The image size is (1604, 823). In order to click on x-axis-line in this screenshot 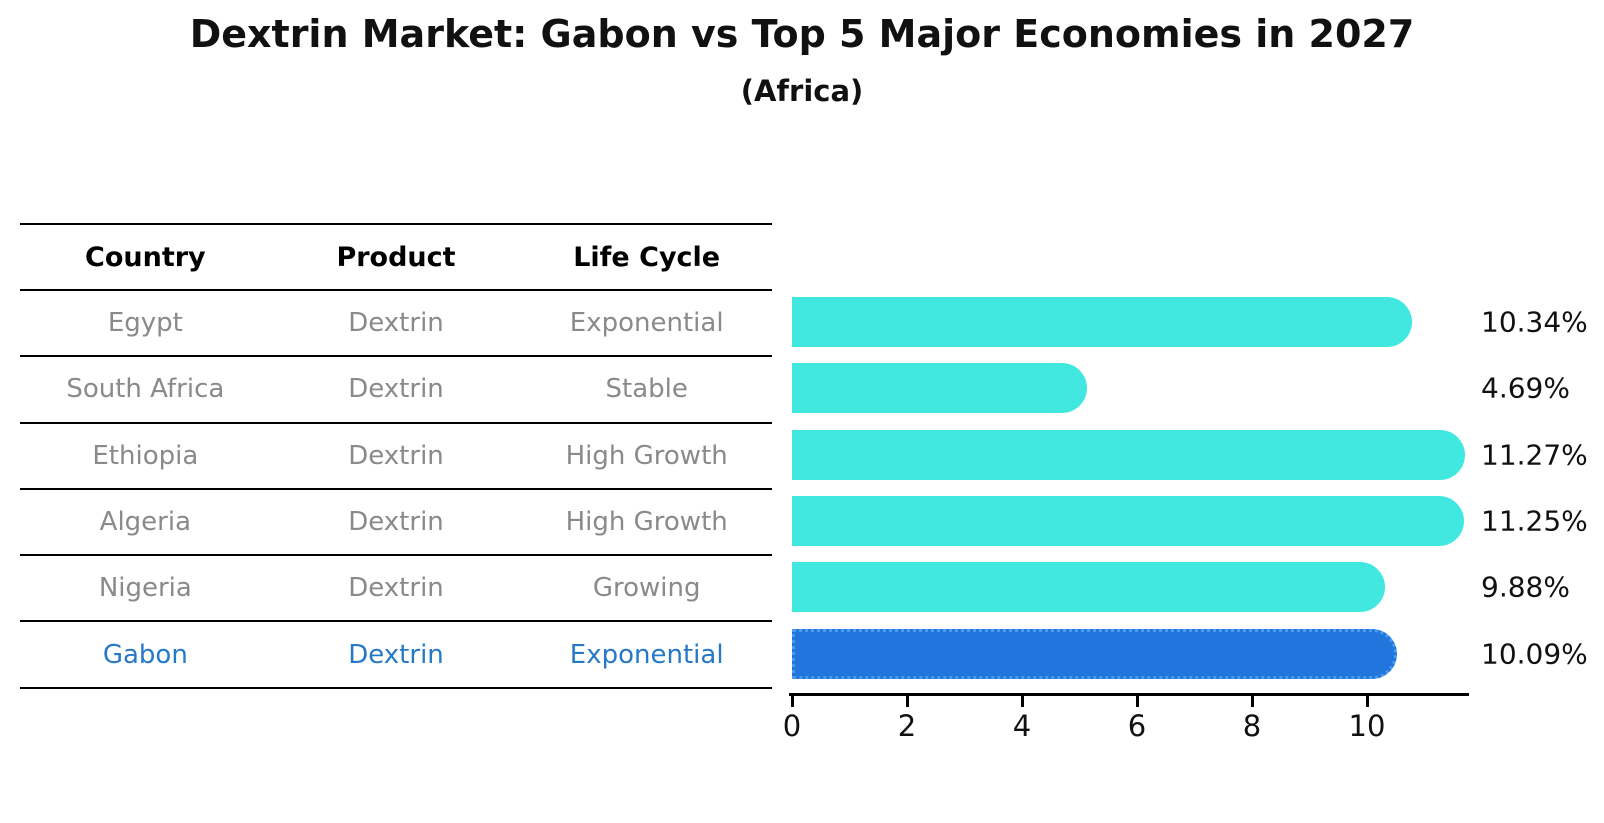, I will do `click(1129, 694)`.